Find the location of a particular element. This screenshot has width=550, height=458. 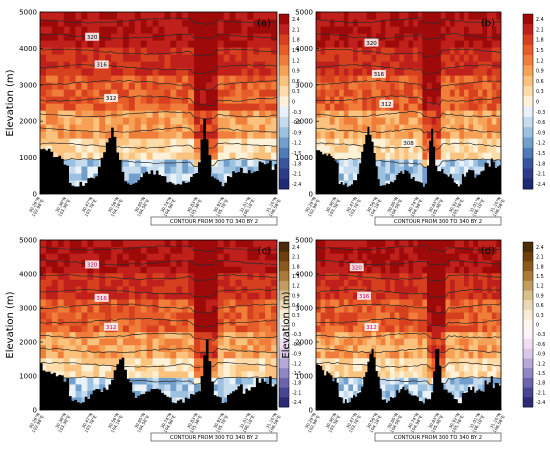

contour-note-box is located at coordinates (438, 437).